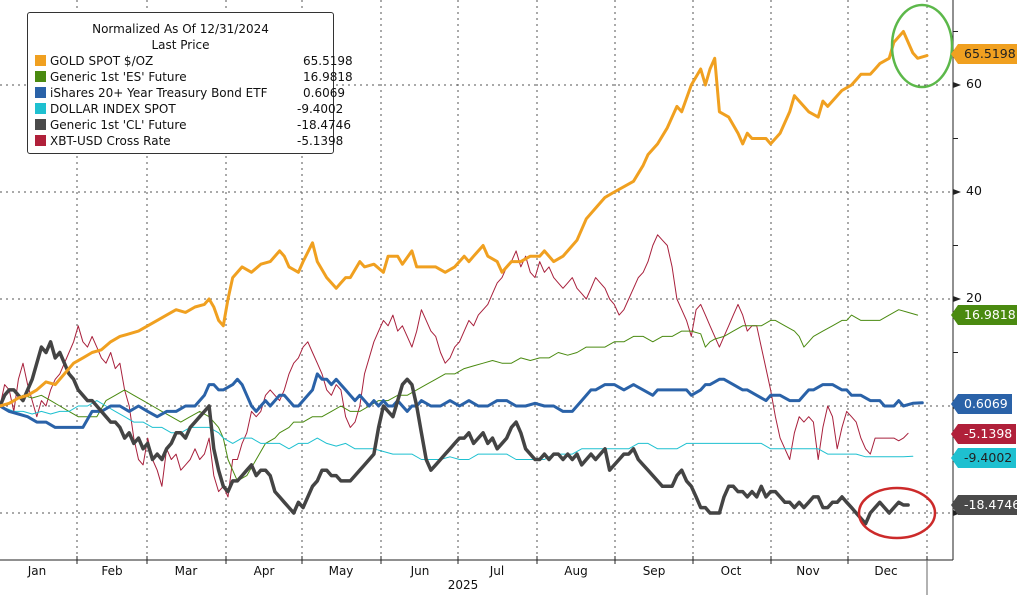 Image resolution: width=1017 pixels, height=595 pixels. I want to click on legend-item-value: 0.6069, so click(324, 93).